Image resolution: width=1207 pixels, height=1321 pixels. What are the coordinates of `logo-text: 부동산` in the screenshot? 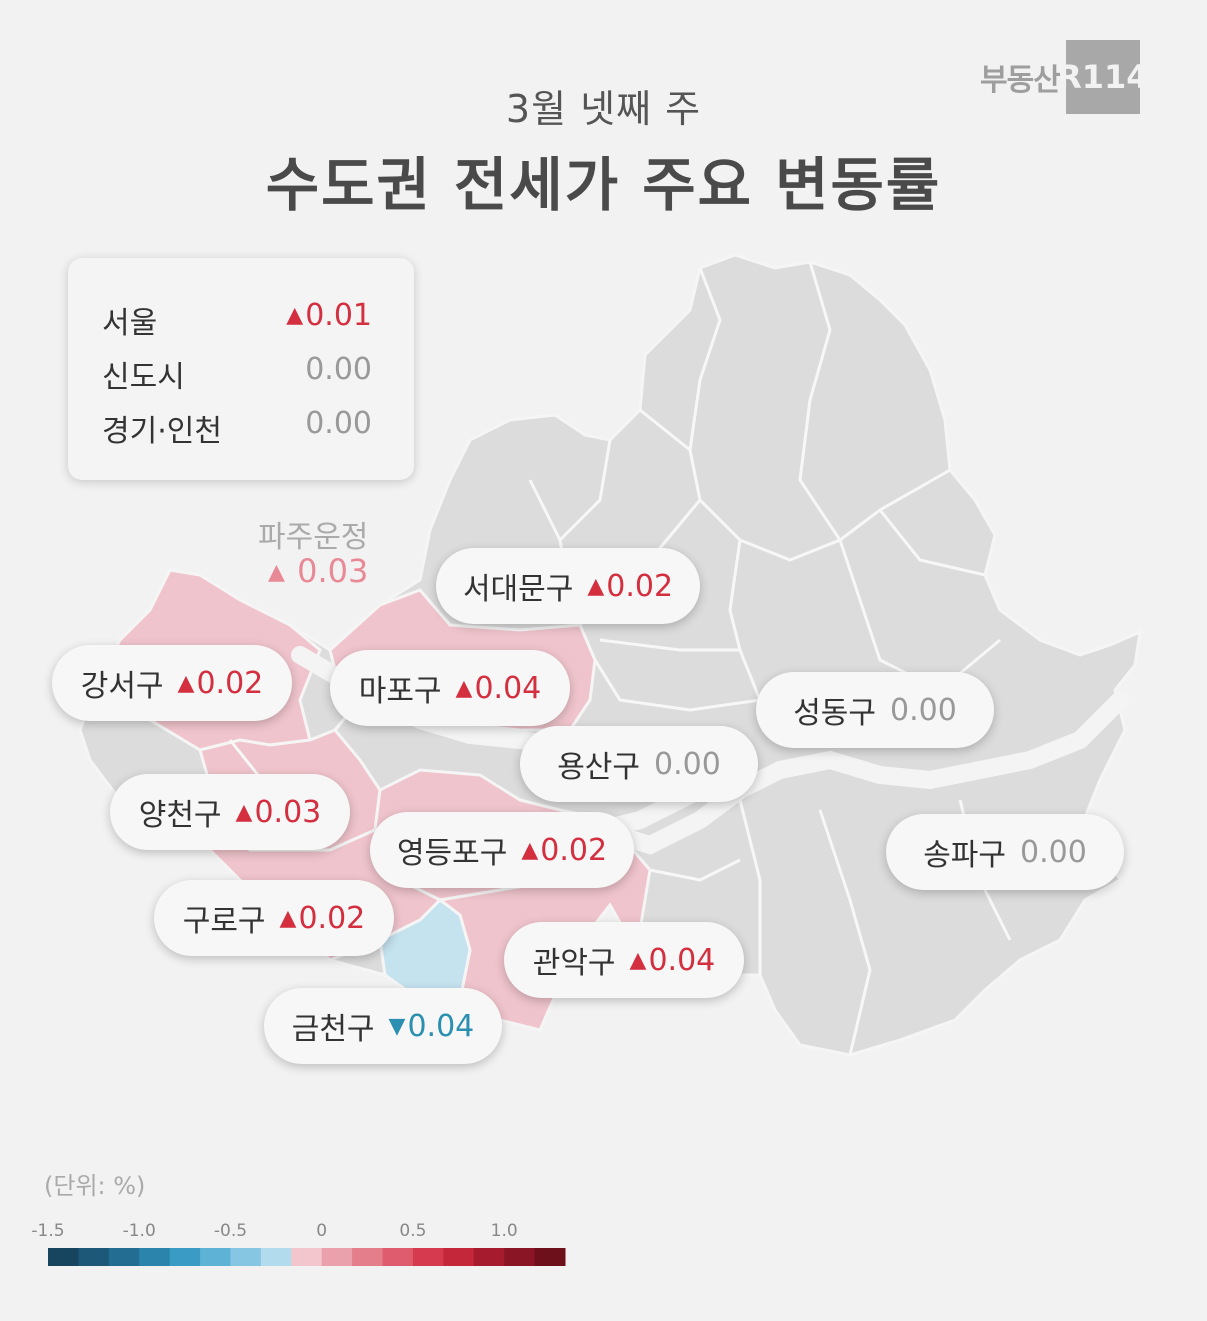 It's located at (1020, 80).